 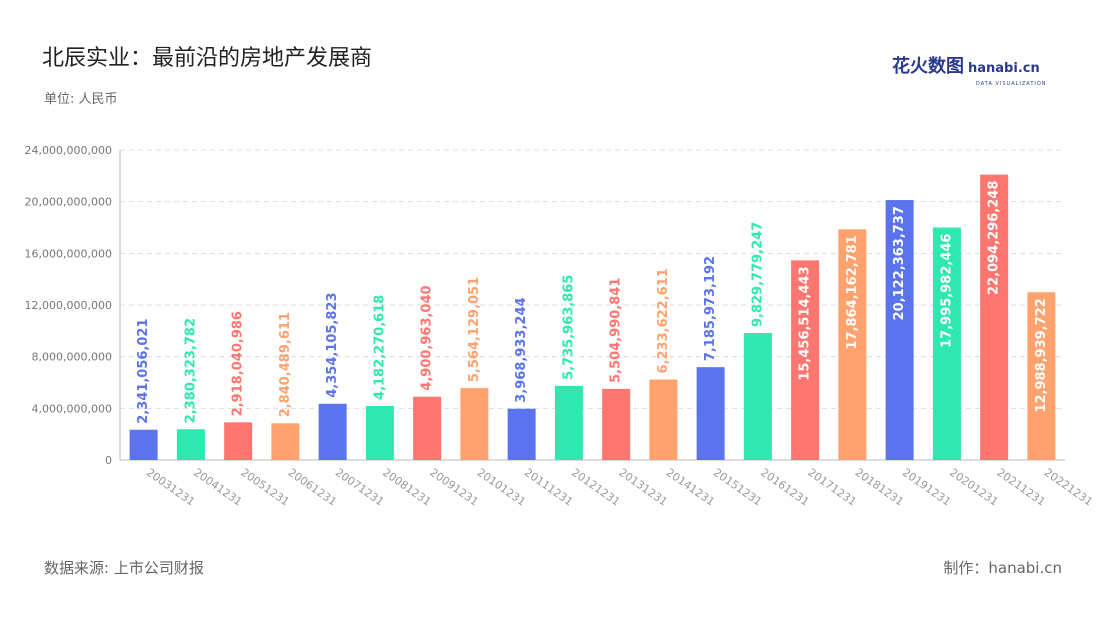 I want to click on data-label: 5,735,963,865, so click(x=568, y=327).